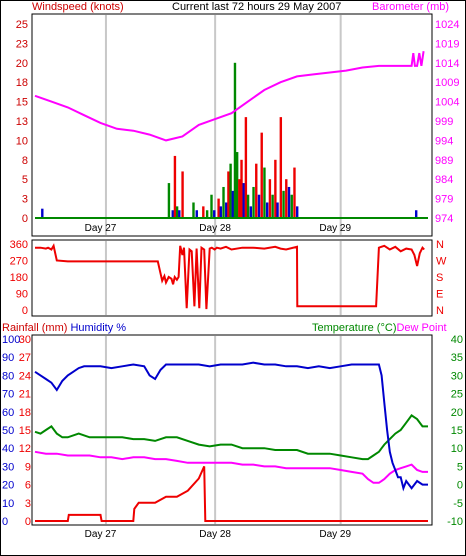 Image resolution: width=466 pixels, height=556 pixels. Describe the element at coordinates (22, 295) in the screenshot. I see `dir-degree-tick-3: 90` at that location.